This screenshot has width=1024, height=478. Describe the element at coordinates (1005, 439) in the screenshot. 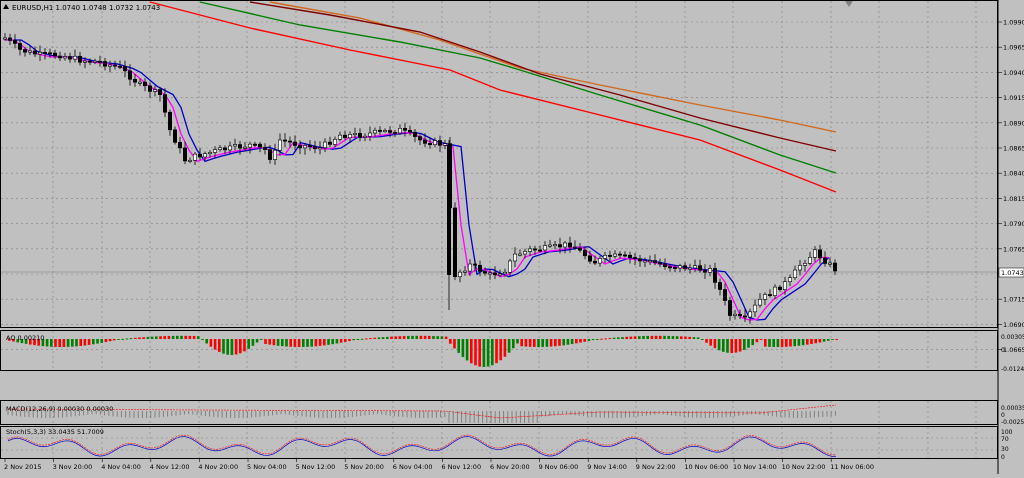

I see `sub-axis-label: 70` at that location.